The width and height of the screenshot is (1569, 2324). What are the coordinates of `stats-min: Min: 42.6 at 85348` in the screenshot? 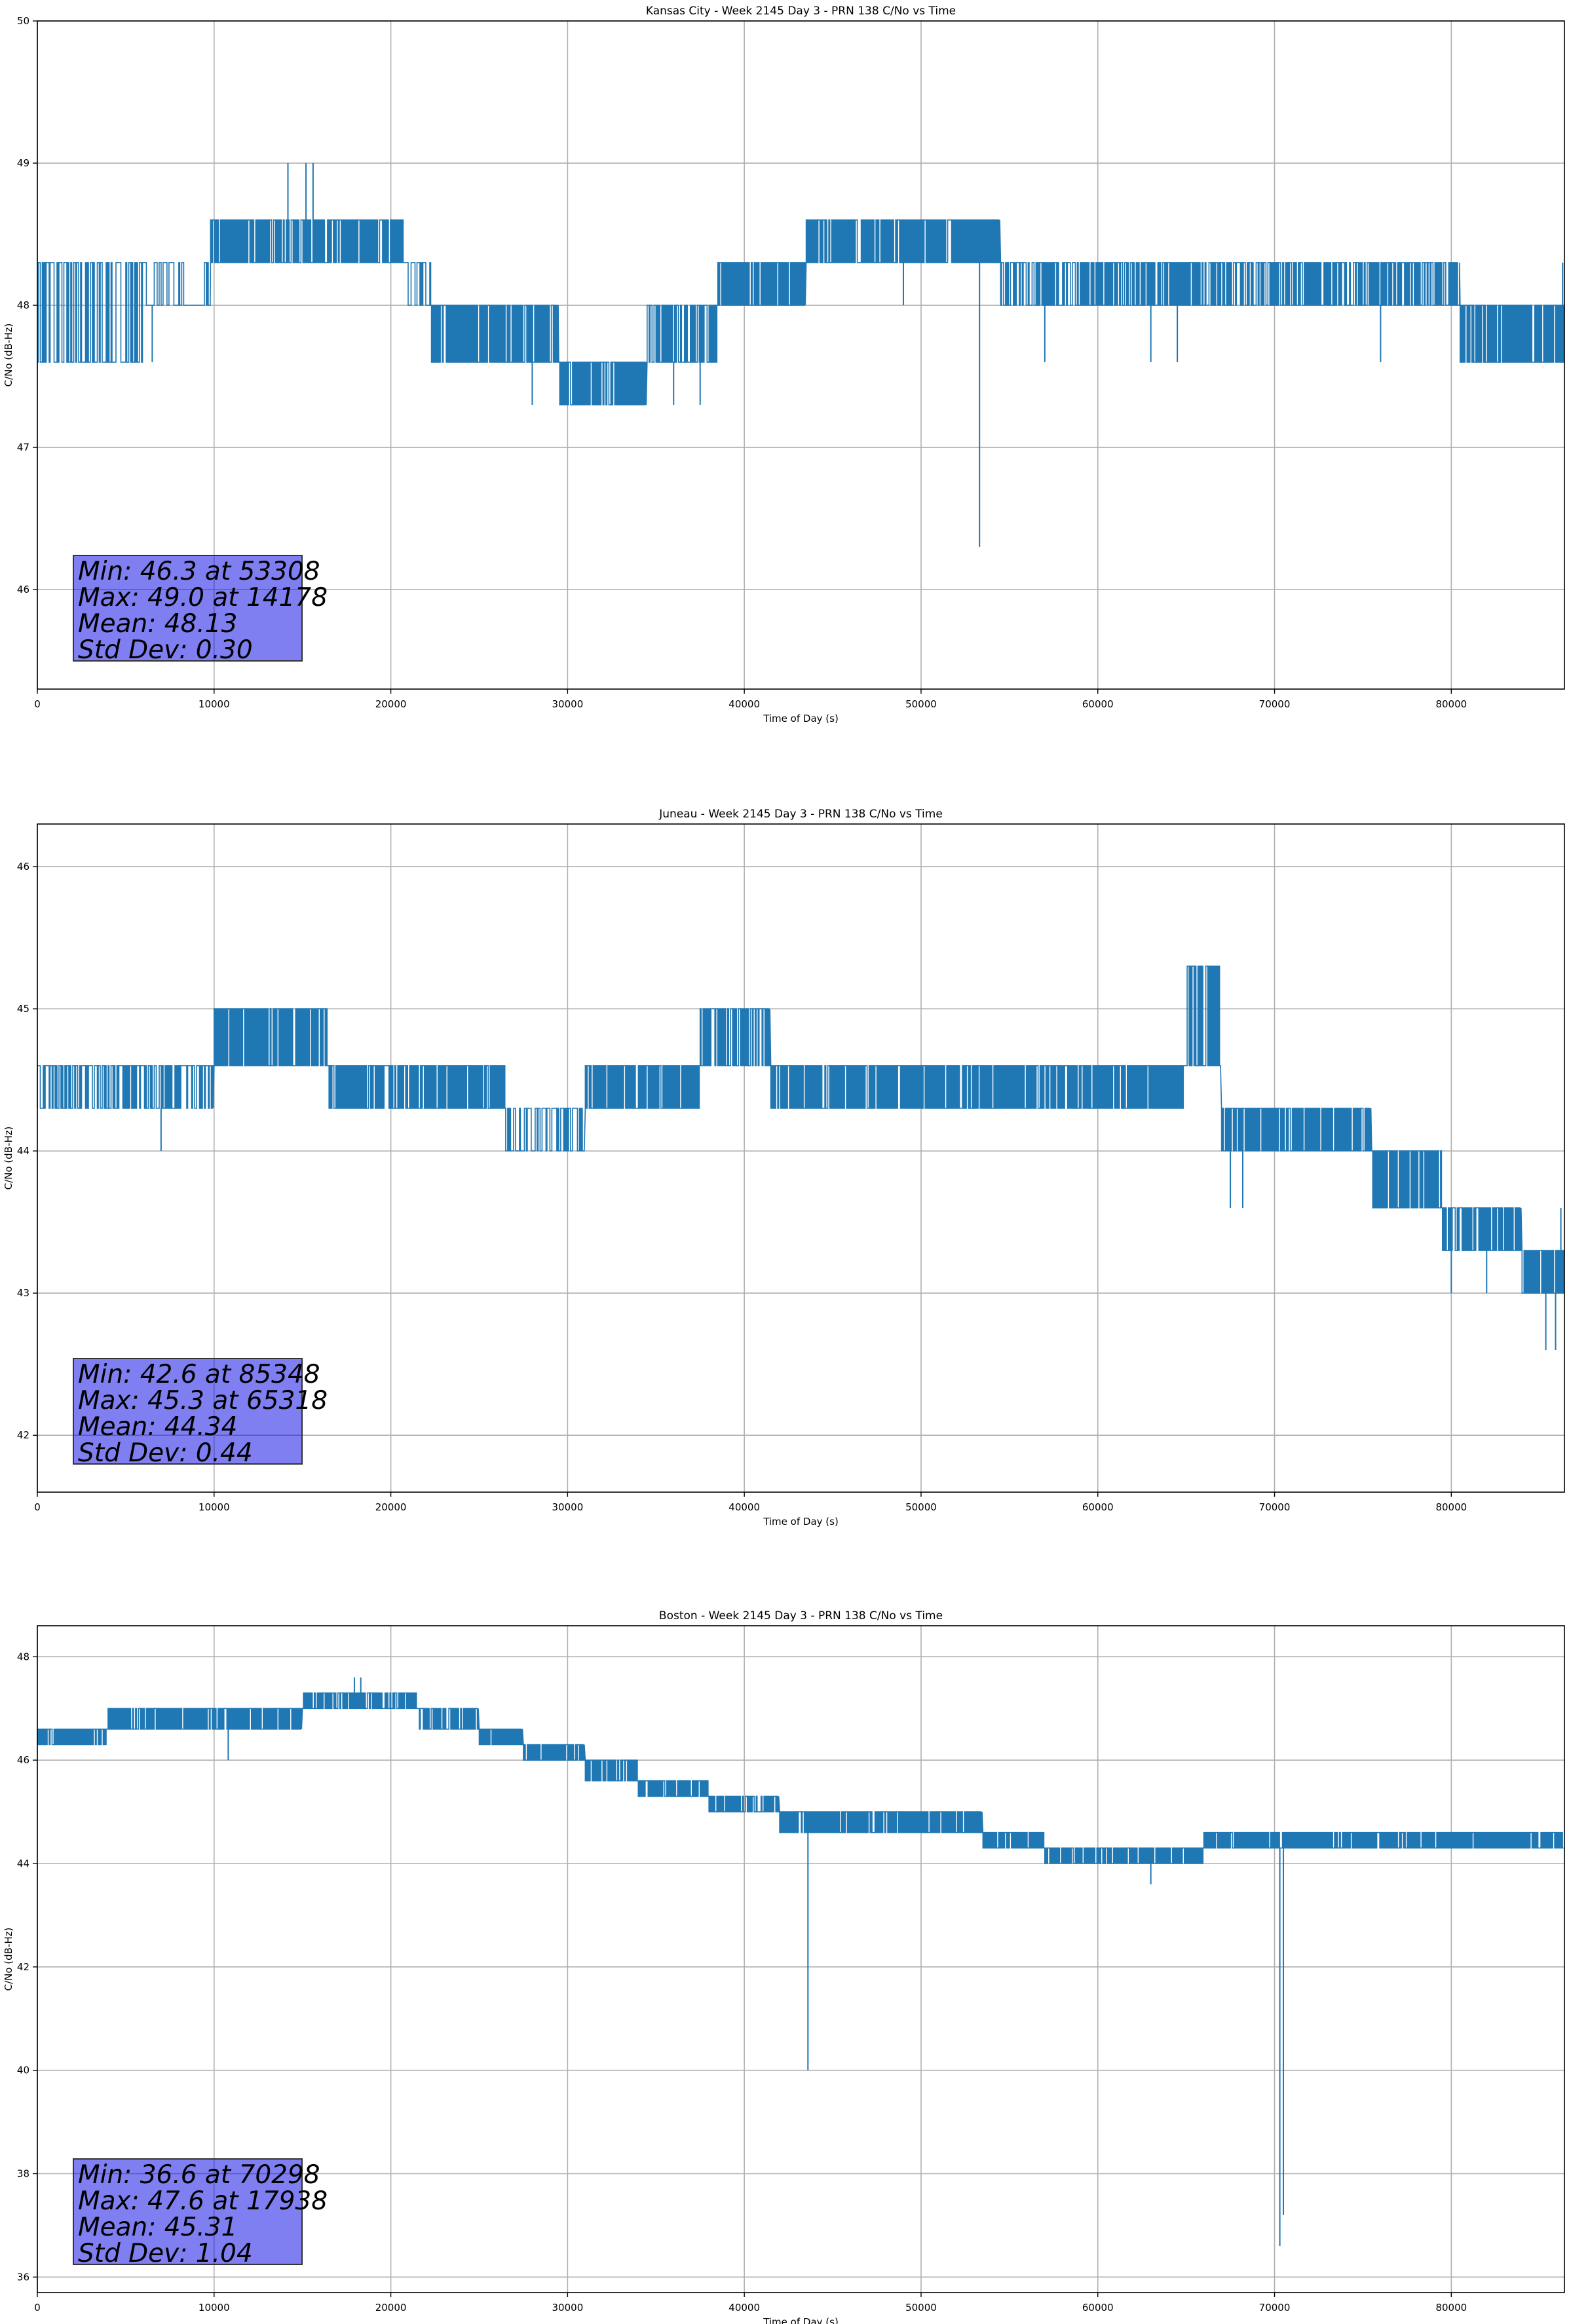 It's located at (198, 1374).